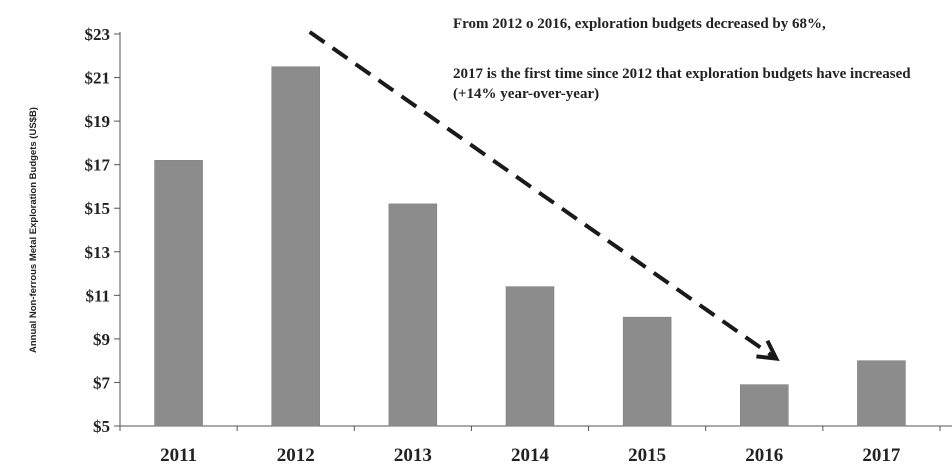 The height and width of the screenshot is (468, 952). I want to click on y-tick-label: $21, so click(98, 78).